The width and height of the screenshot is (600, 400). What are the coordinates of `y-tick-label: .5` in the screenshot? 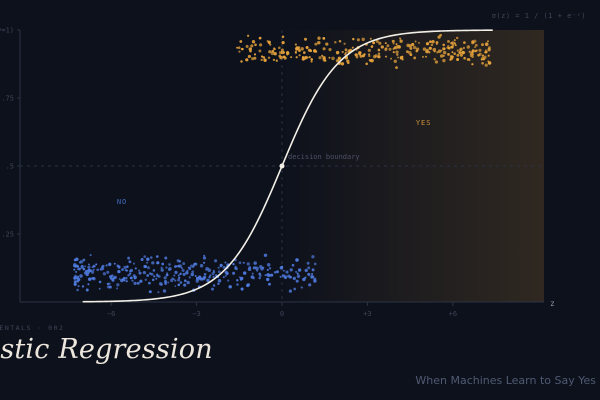 It's located at (10, 167).